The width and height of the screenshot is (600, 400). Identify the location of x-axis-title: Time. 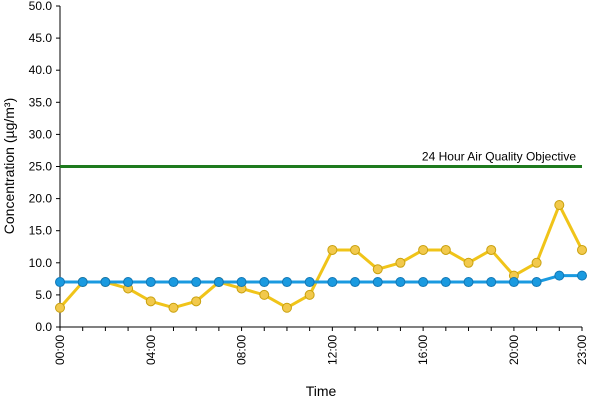
(321, 391).